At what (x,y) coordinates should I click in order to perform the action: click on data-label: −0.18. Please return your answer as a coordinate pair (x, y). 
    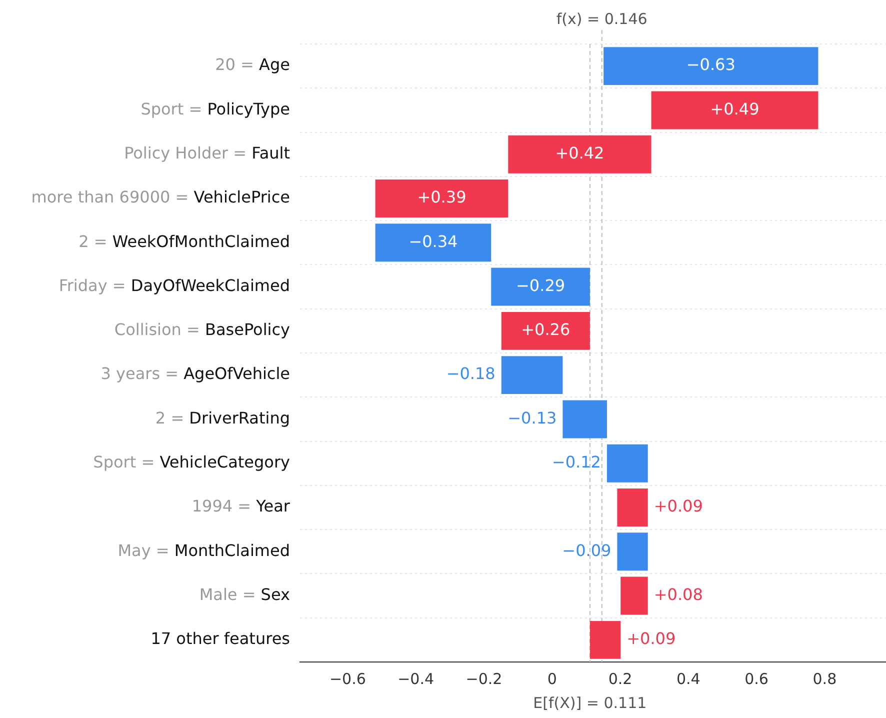
    Looking at the image, I should click on (471, 374).